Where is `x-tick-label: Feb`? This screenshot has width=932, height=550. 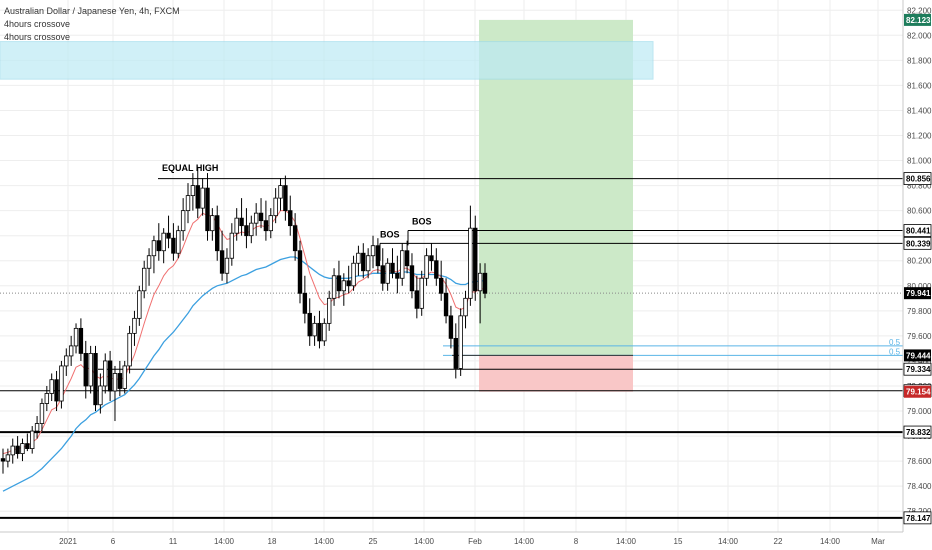 x-tick-label: Feb is located at coordinates (475, 541).